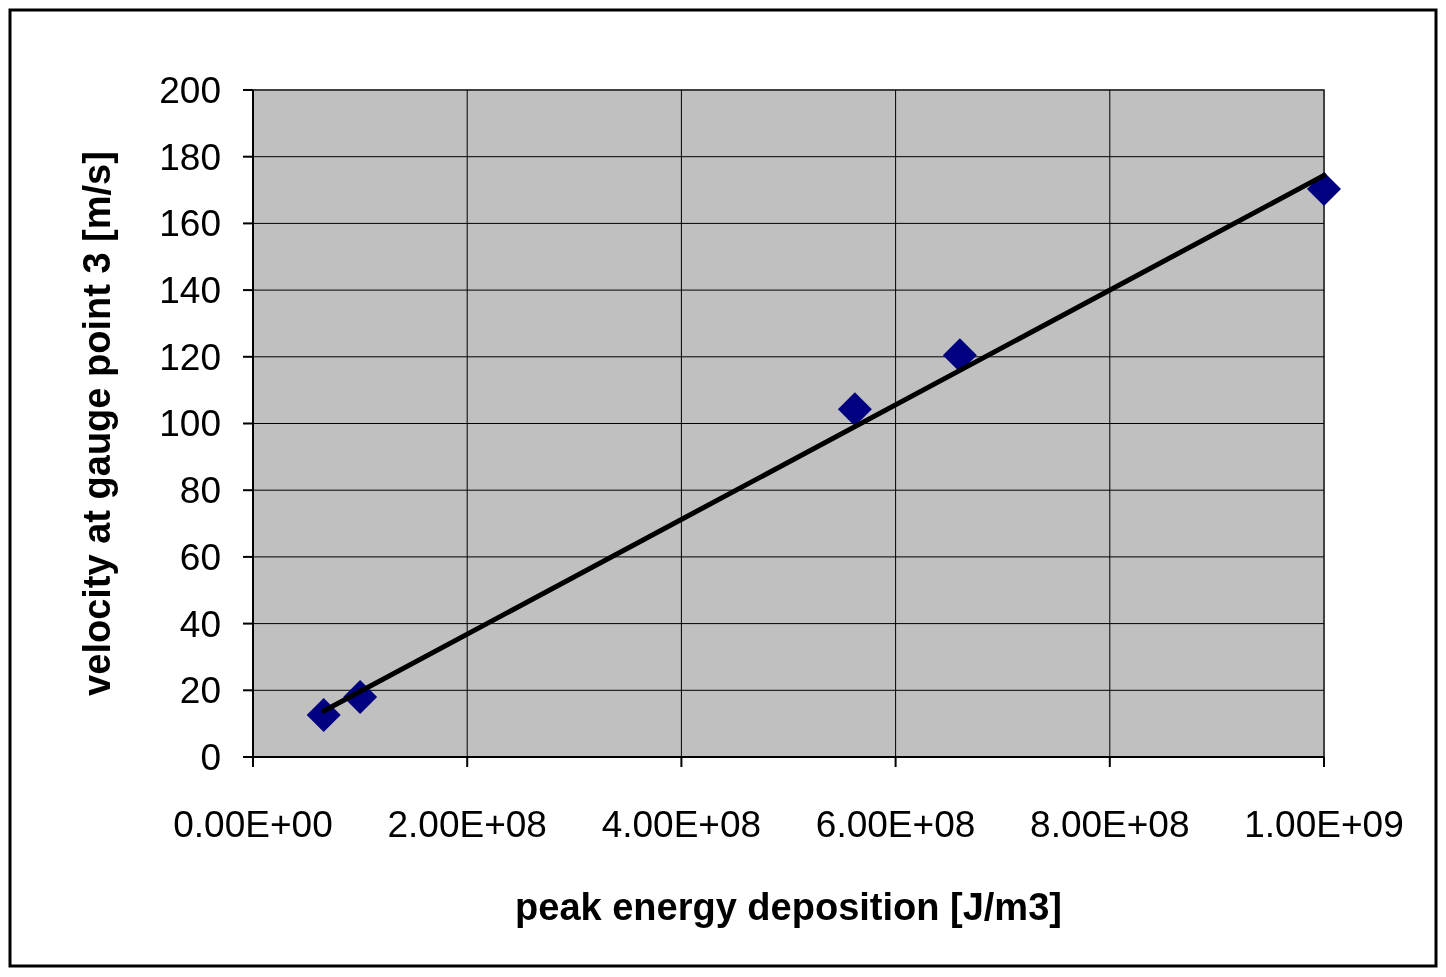  What do you see at coordinates (190, 224) in the screenshot?
I see `y-tick-label: 160` at bounding box center [190, 224].